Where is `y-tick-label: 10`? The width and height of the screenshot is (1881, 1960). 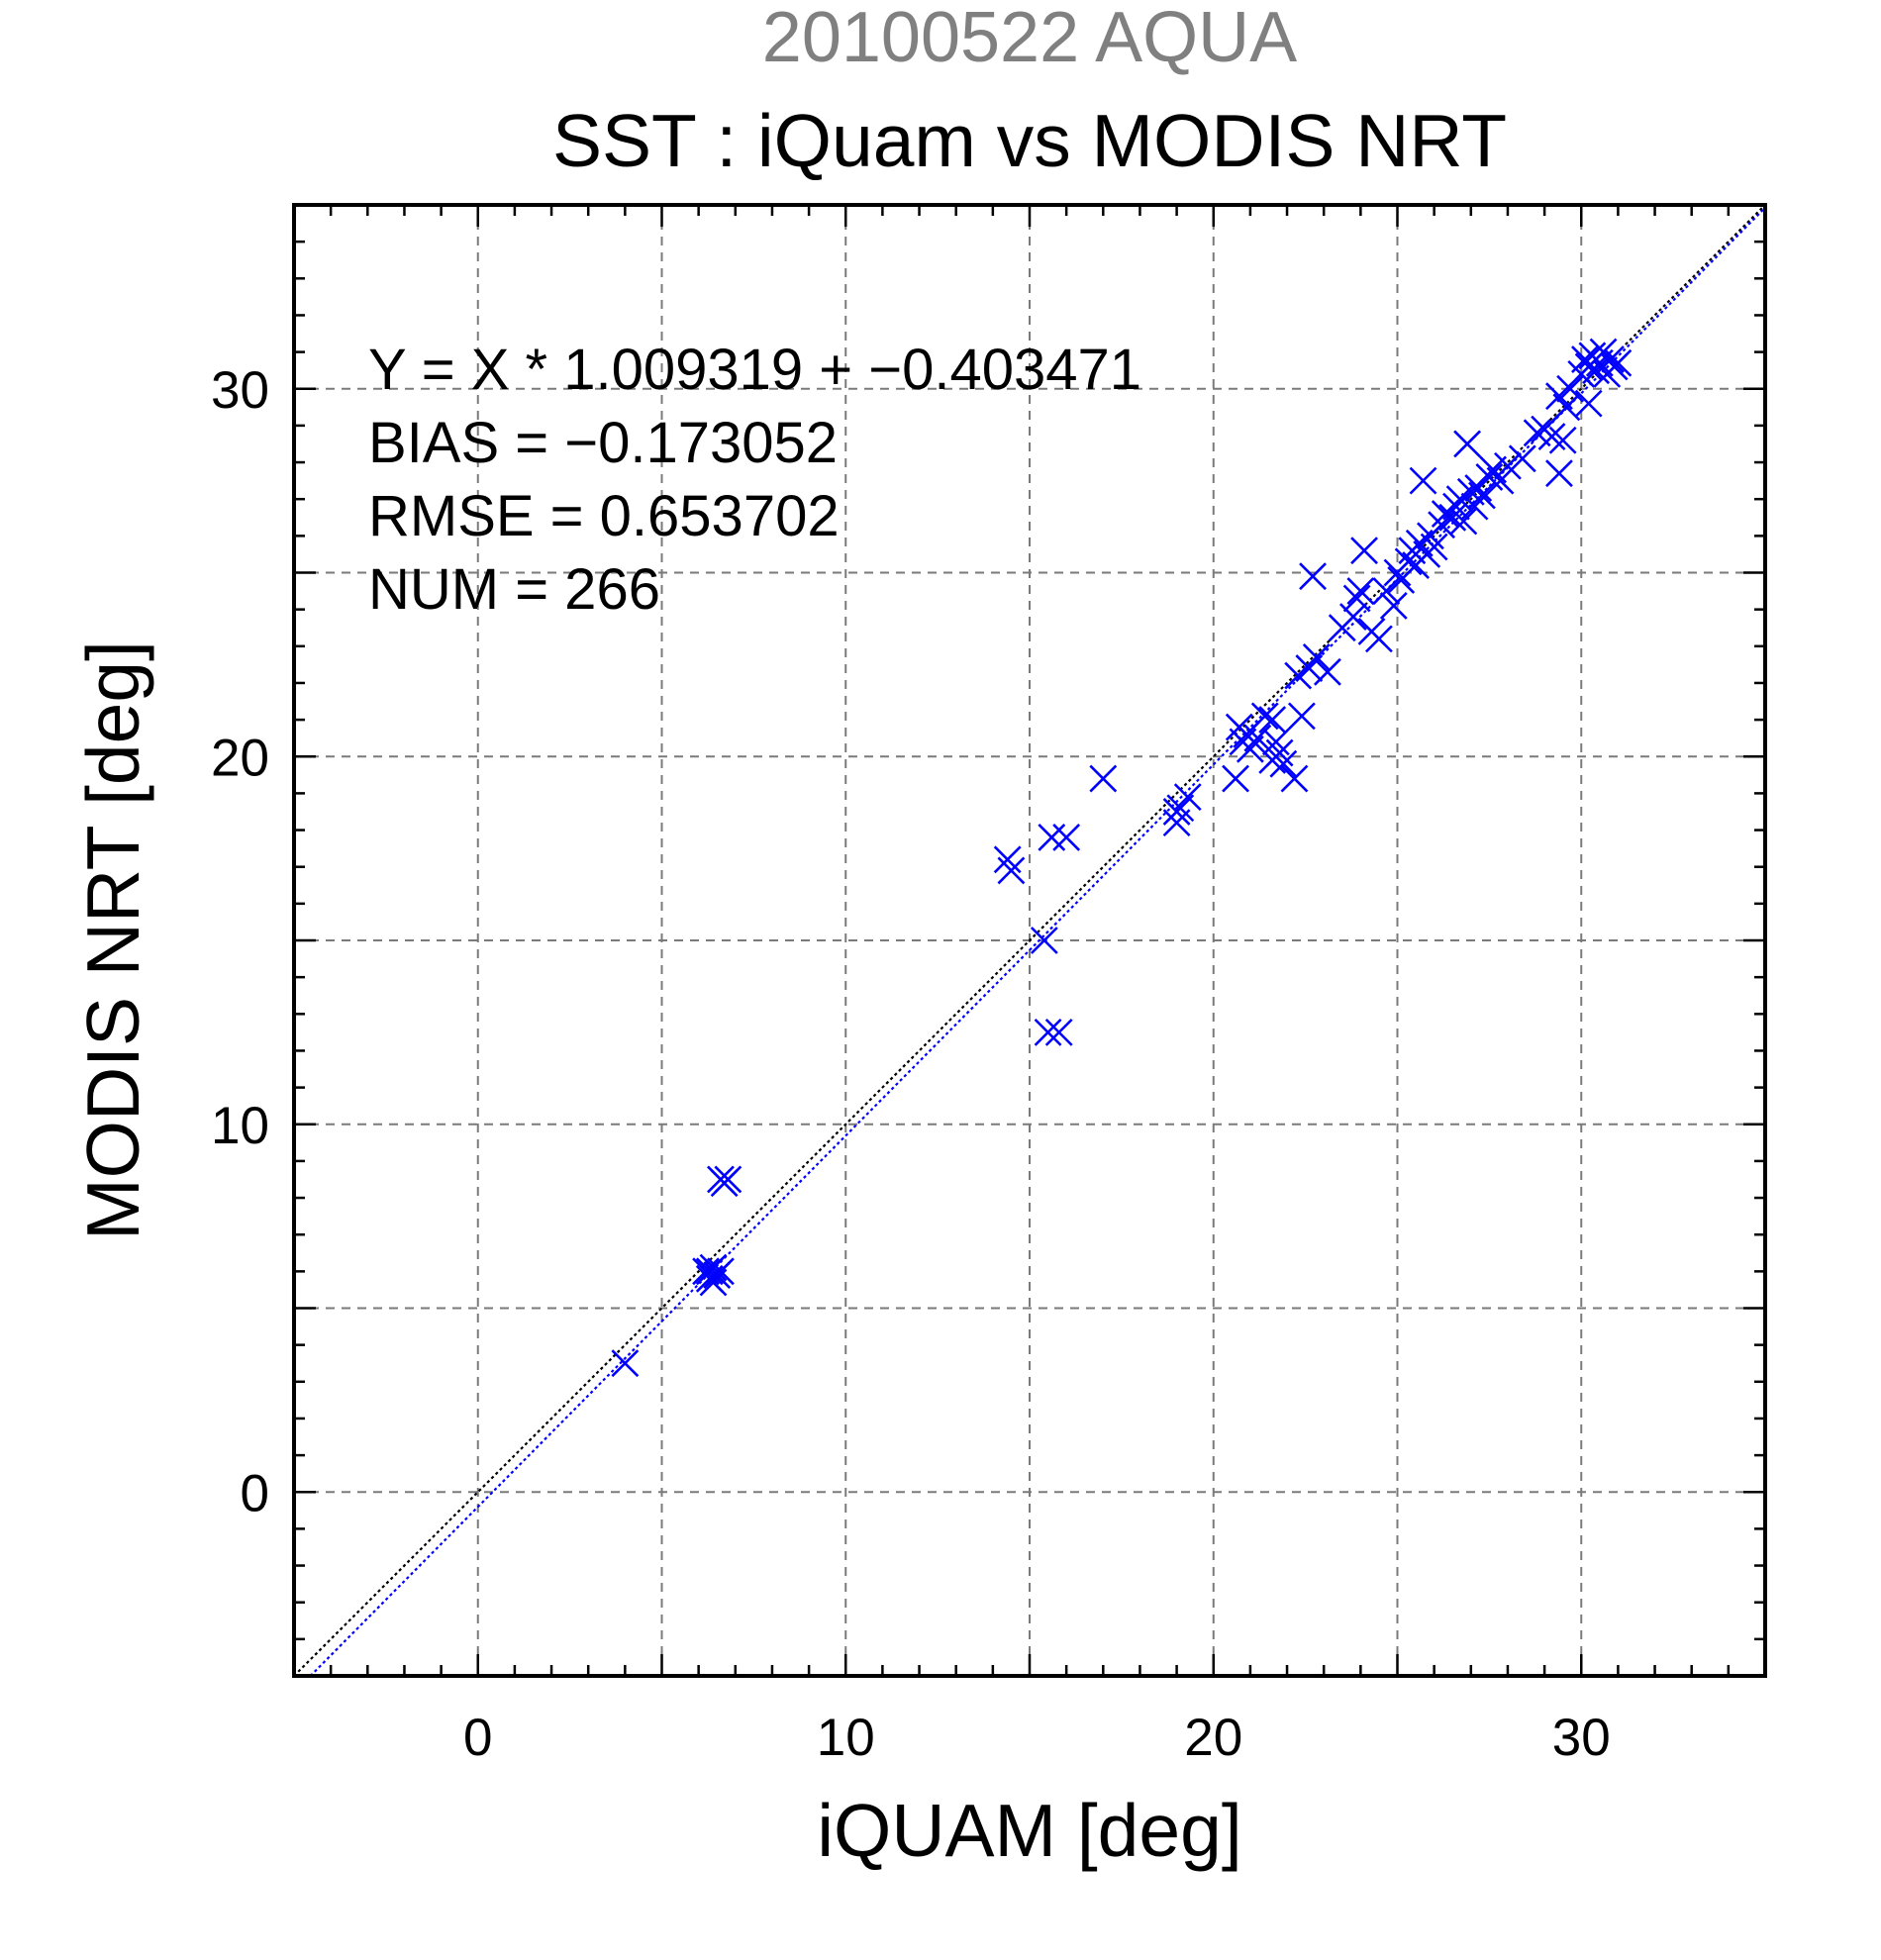 y-tick-label: 10 is located at coordinates (240, 1126).